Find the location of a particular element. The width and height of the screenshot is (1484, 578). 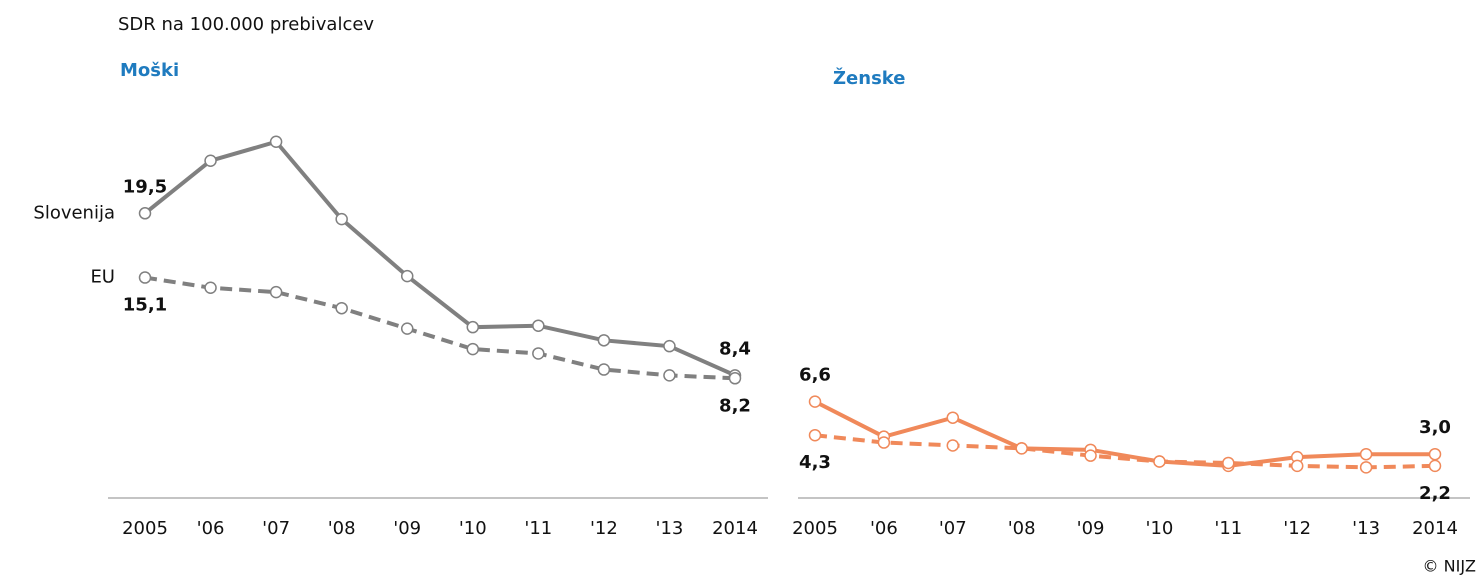

data-label: 19,5 is located at coordinates (145, 186).